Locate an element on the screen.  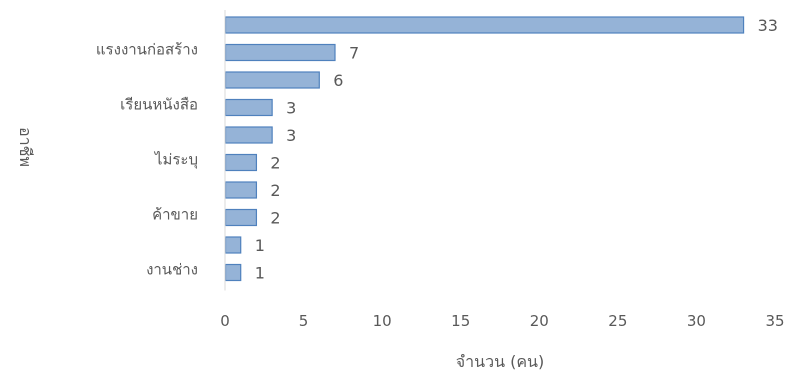
x-tick-label: 10 is located at coordinates (382, 321).